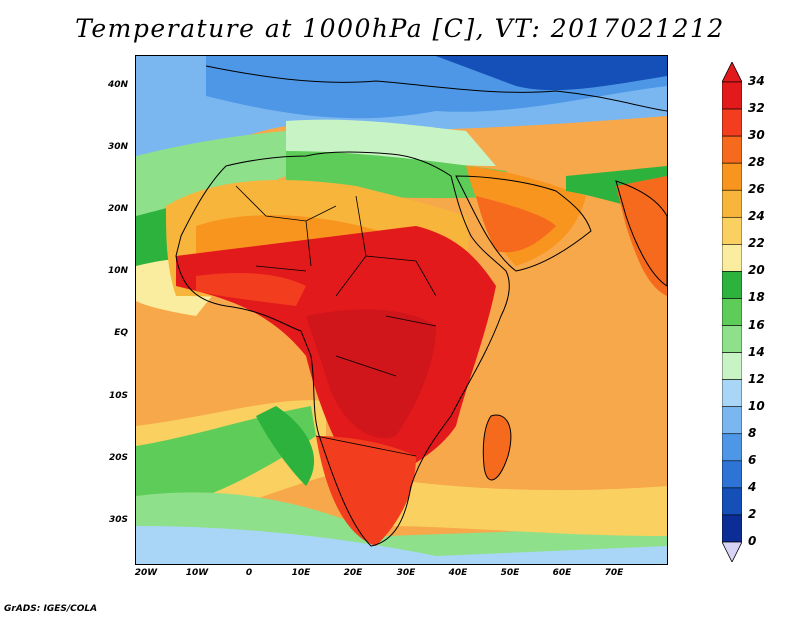  Describe the element at coordinates (117, 85) in the screenshot. I see `lat-tick-40n: 40N` at that location.